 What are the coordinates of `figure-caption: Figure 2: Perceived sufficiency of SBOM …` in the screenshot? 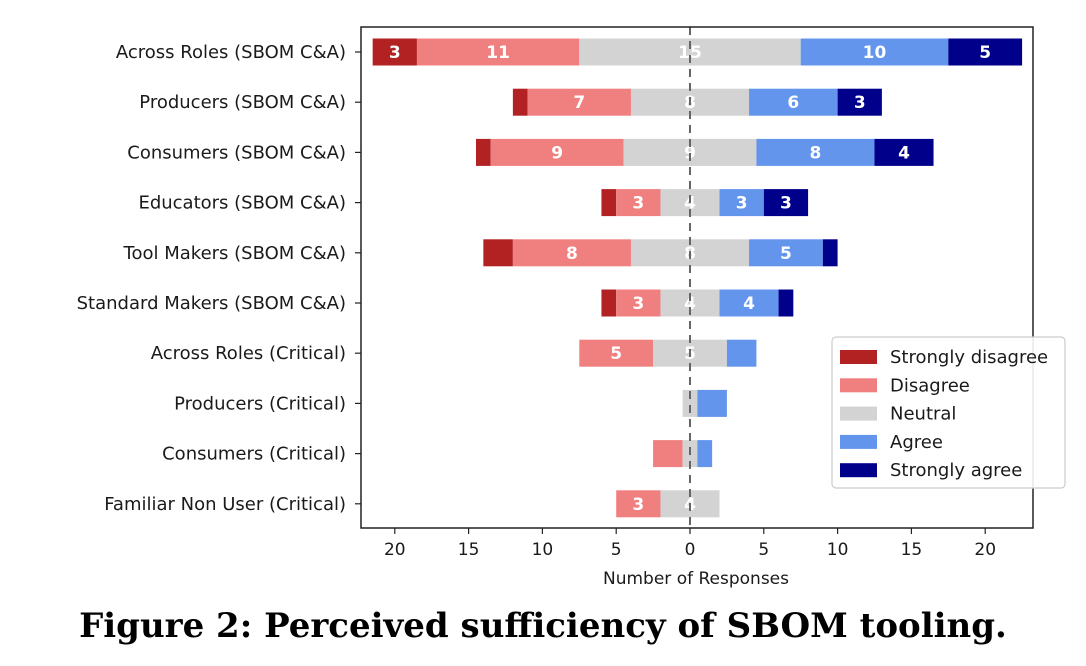 It's located at (543, 626).